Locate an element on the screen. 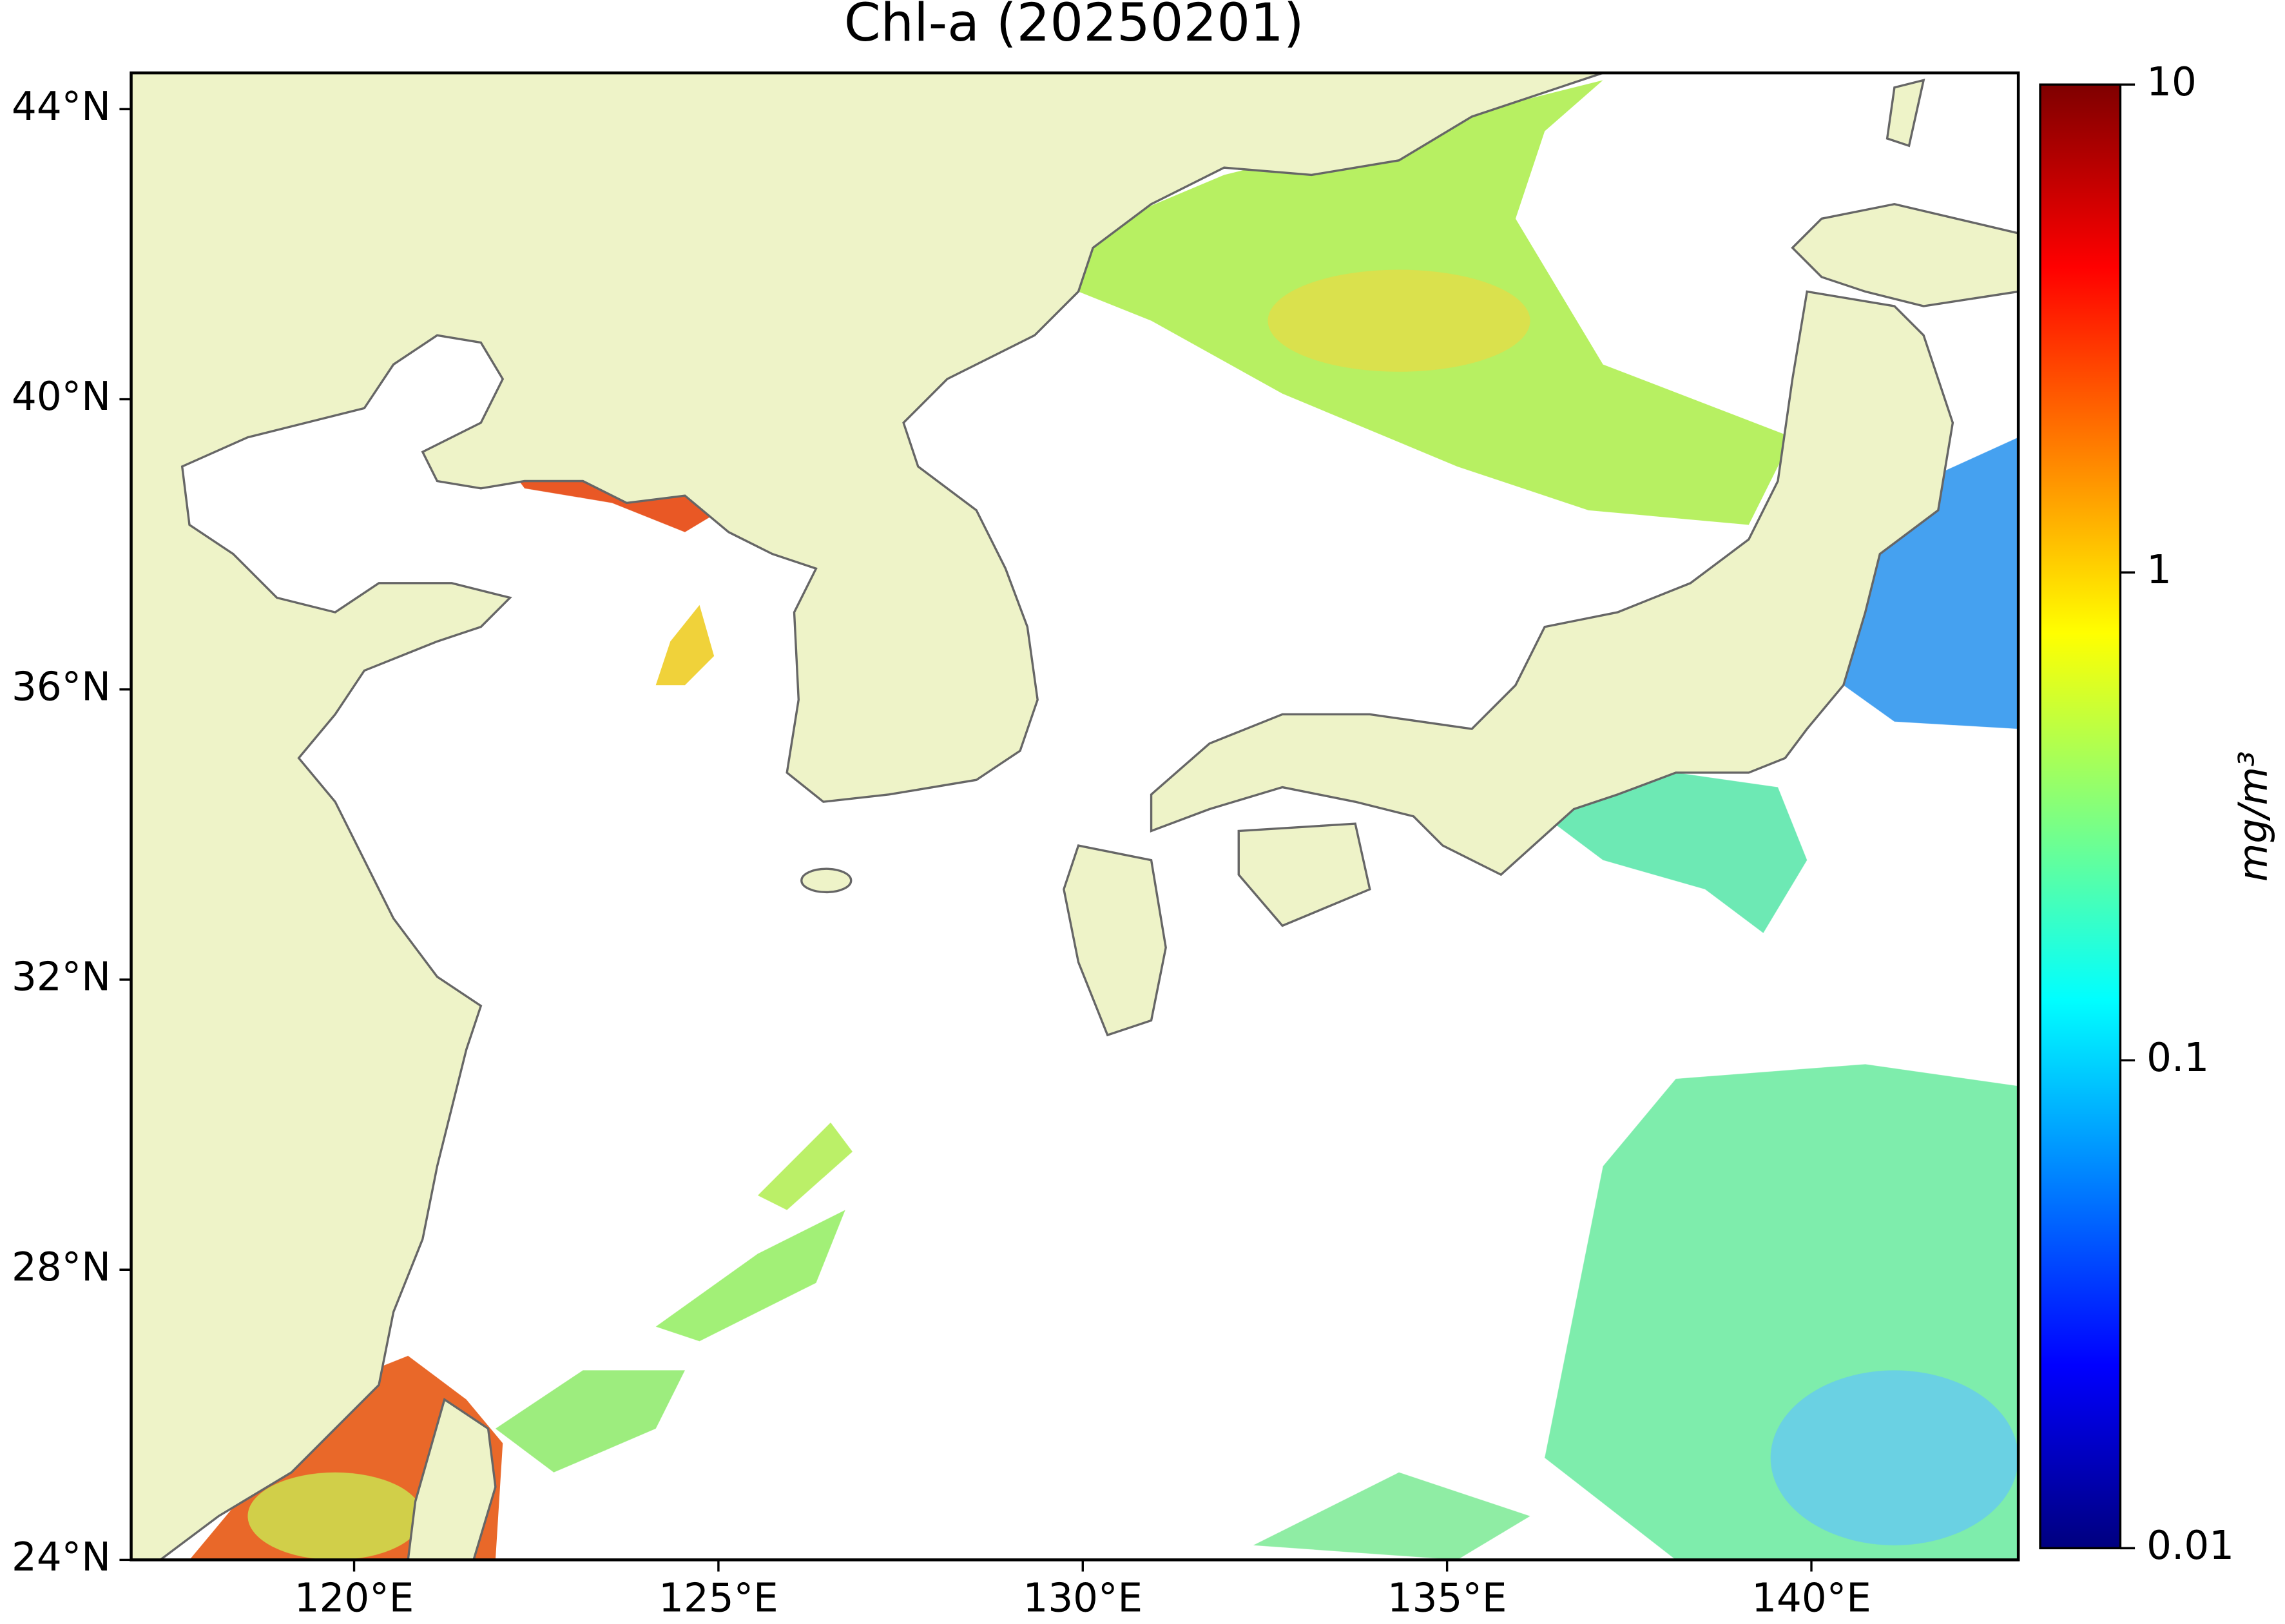 The image size is (2285, 1624). x-tick-label: 125°E is located at coordinates (718, 1598).